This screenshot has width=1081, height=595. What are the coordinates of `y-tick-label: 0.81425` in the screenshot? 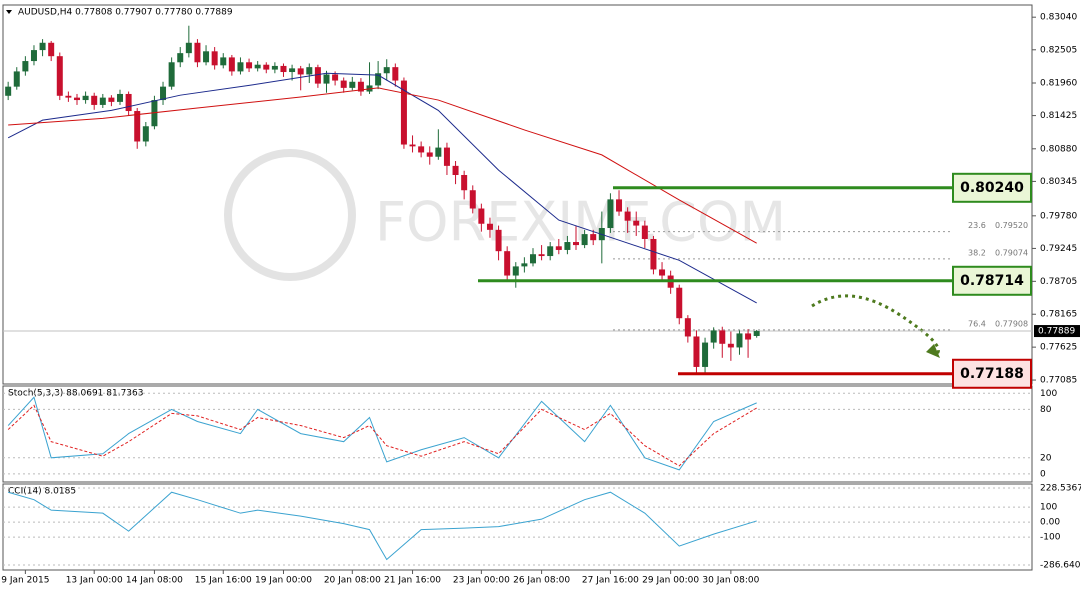 It's located at (1058, 116).